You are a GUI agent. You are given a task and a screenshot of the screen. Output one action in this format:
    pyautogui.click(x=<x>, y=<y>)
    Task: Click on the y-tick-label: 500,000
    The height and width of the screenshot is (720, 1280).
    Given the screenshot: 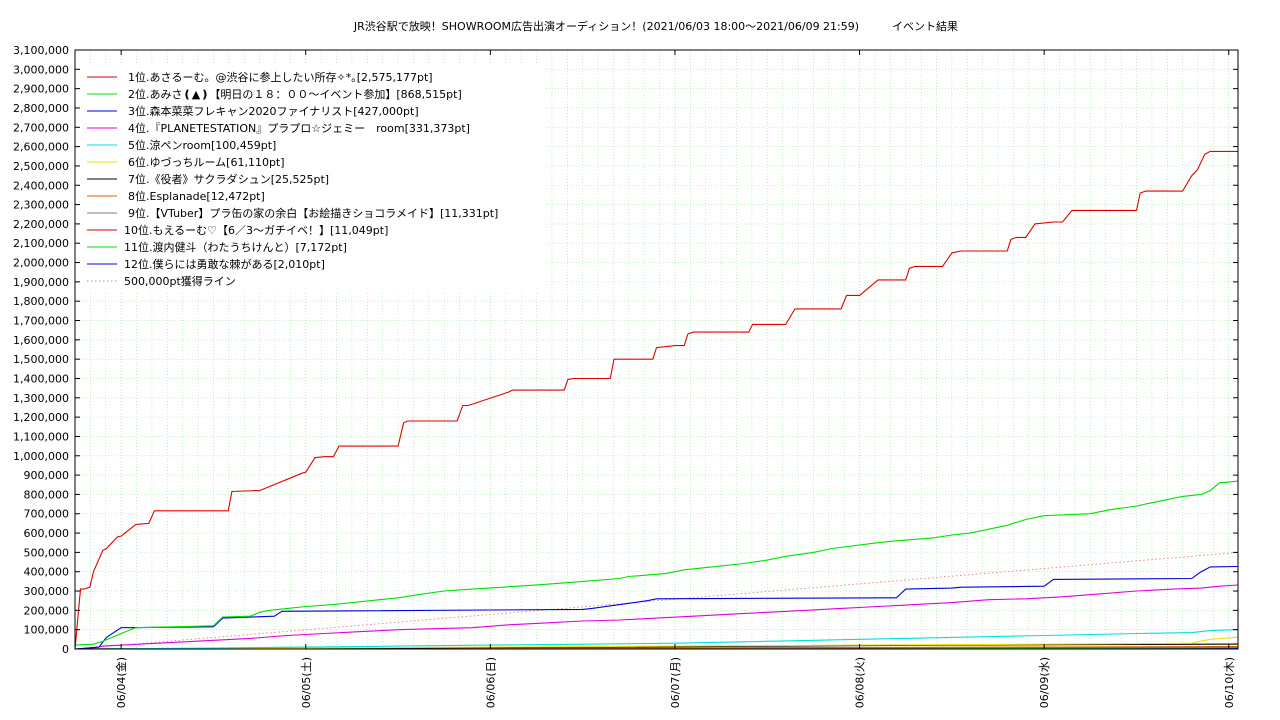 What is the action you would take?
    pyautogui.click(x=47, y=552)
    